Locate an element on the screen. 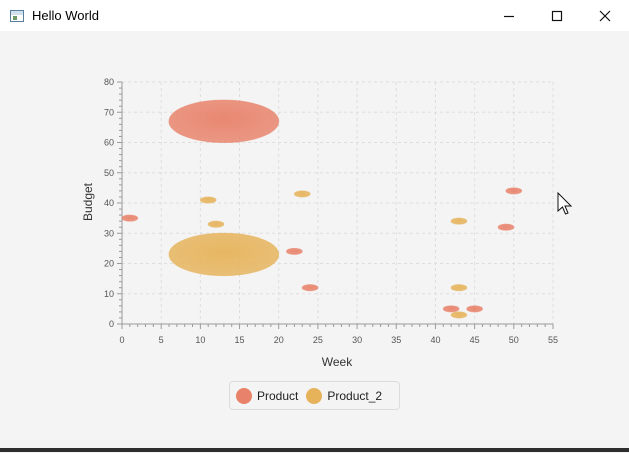  minimize-icon is located at coordinates (509, 16).